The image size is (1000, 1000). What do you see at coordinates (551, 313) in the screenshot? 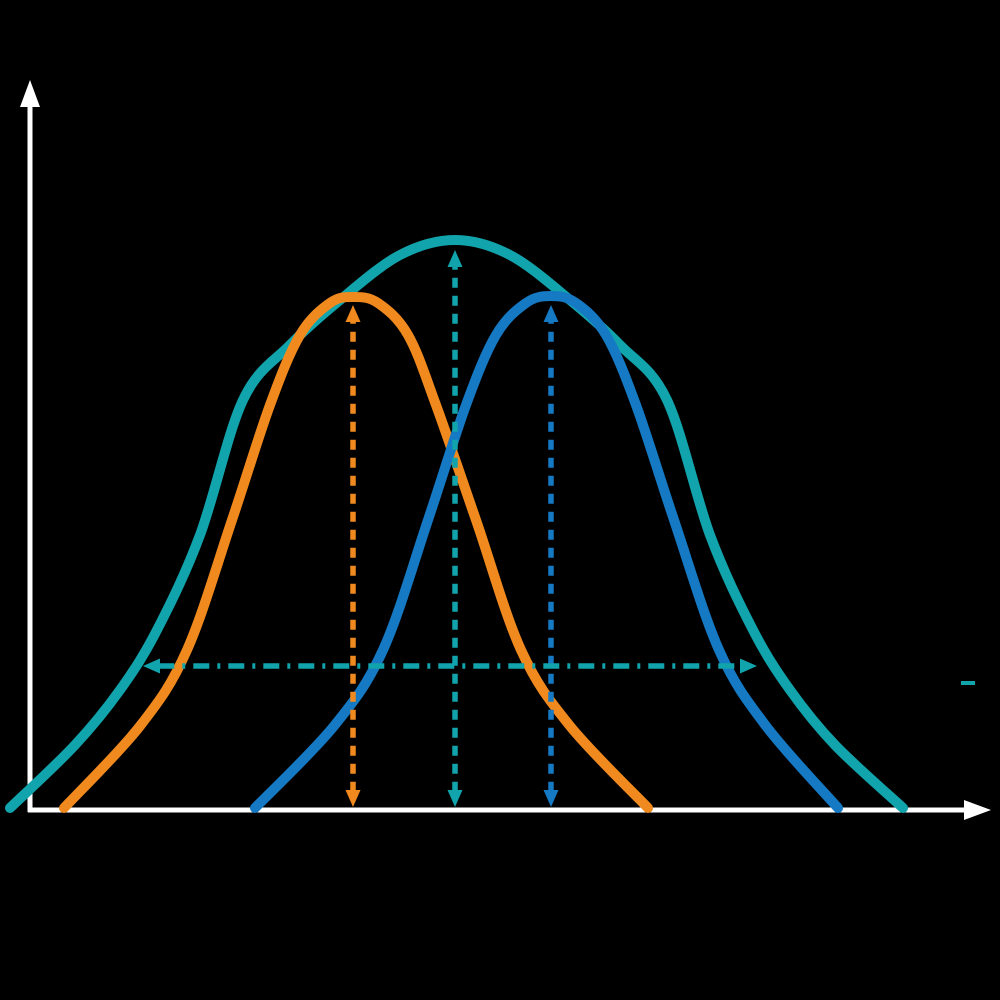
I see `peak-height-arrow-b-head-end` at bounding box center [551, 313].